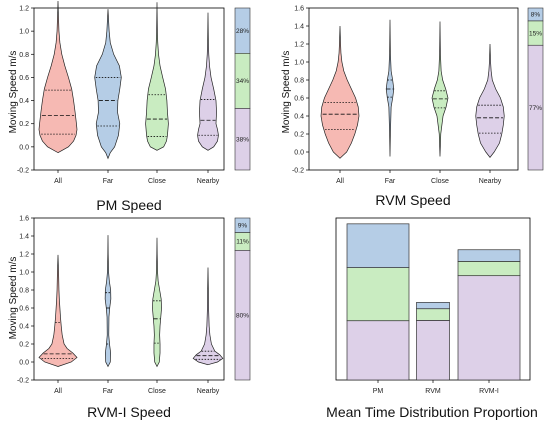 This screenshot has height=429, width=550. I want to click on stack-label: 15%, so click(535, 33).